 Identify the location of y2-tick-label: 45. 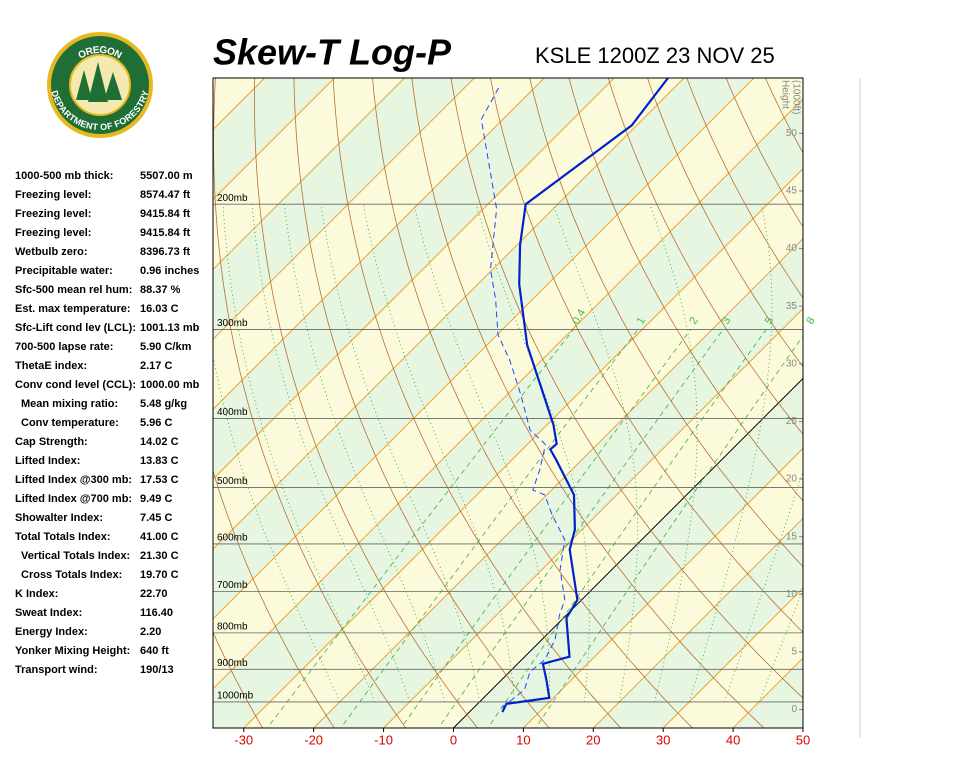
(792, 191).